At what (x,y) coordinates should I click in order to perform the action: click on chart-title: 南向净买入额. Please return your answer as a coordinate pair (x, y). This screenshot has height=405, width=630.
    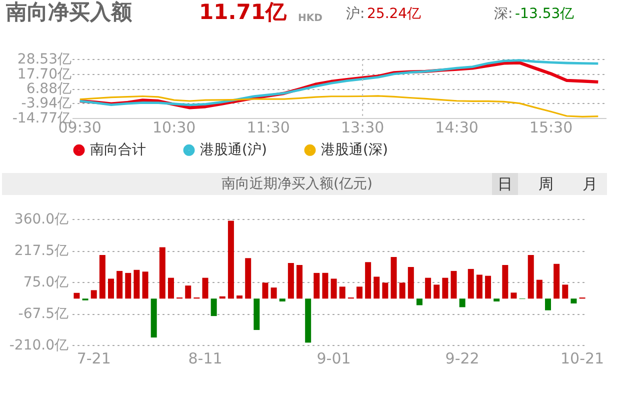
    Looking at the image, I should click on (69, 12).